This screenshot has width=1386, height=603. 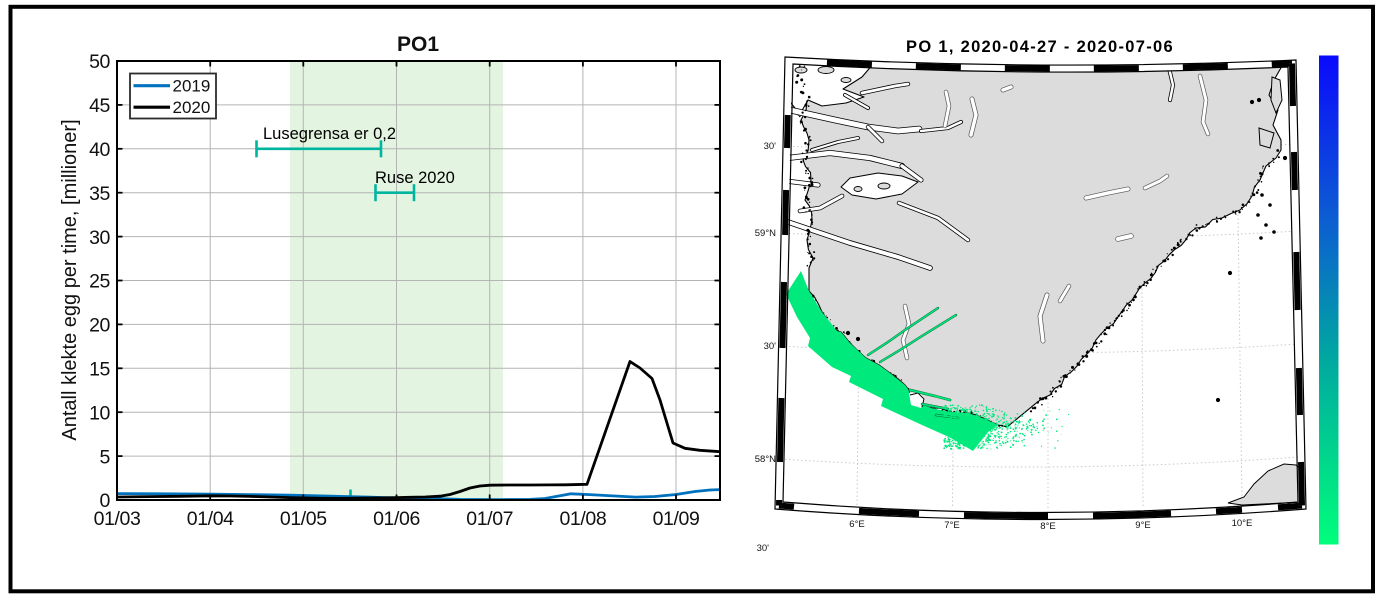 What do you see at coordinates (676, 519) in the screenshot?
I see `svg-text: 01/09` at bounding box center [676, 519].